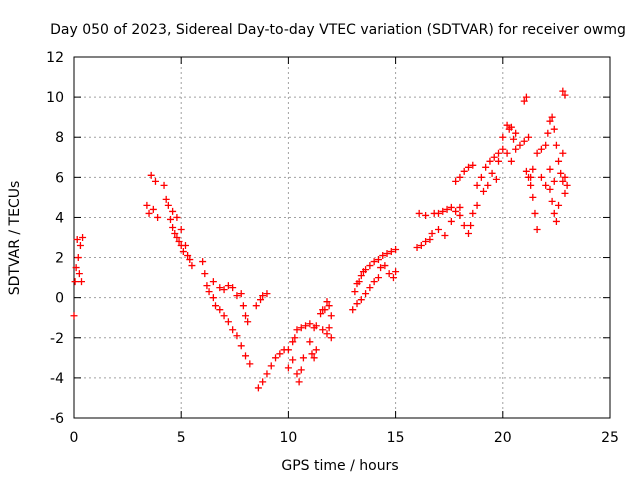 Image resolution: width=640 pixels, height=480 pixels. What do you see at coordinates (610, 438) in the screenshot?
I see `x-tick-label: 25` at bounding box center [610, 438].